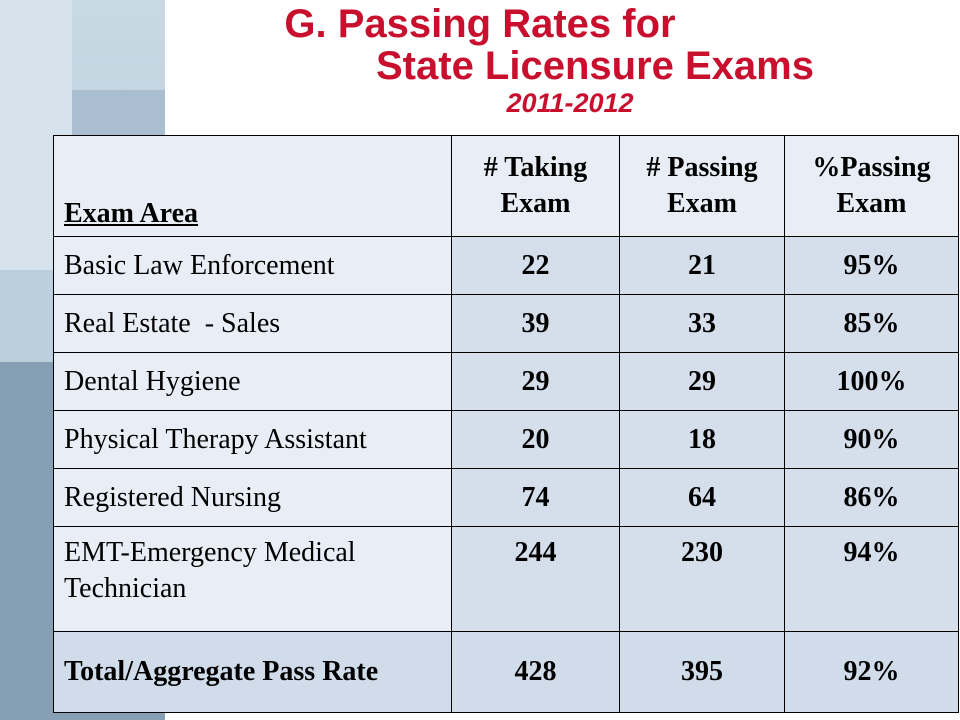  What do you see at coordinates (702, 203) in the screenshot?
I see `header-passing-line2: Exam` at bounding box center [702, 203].